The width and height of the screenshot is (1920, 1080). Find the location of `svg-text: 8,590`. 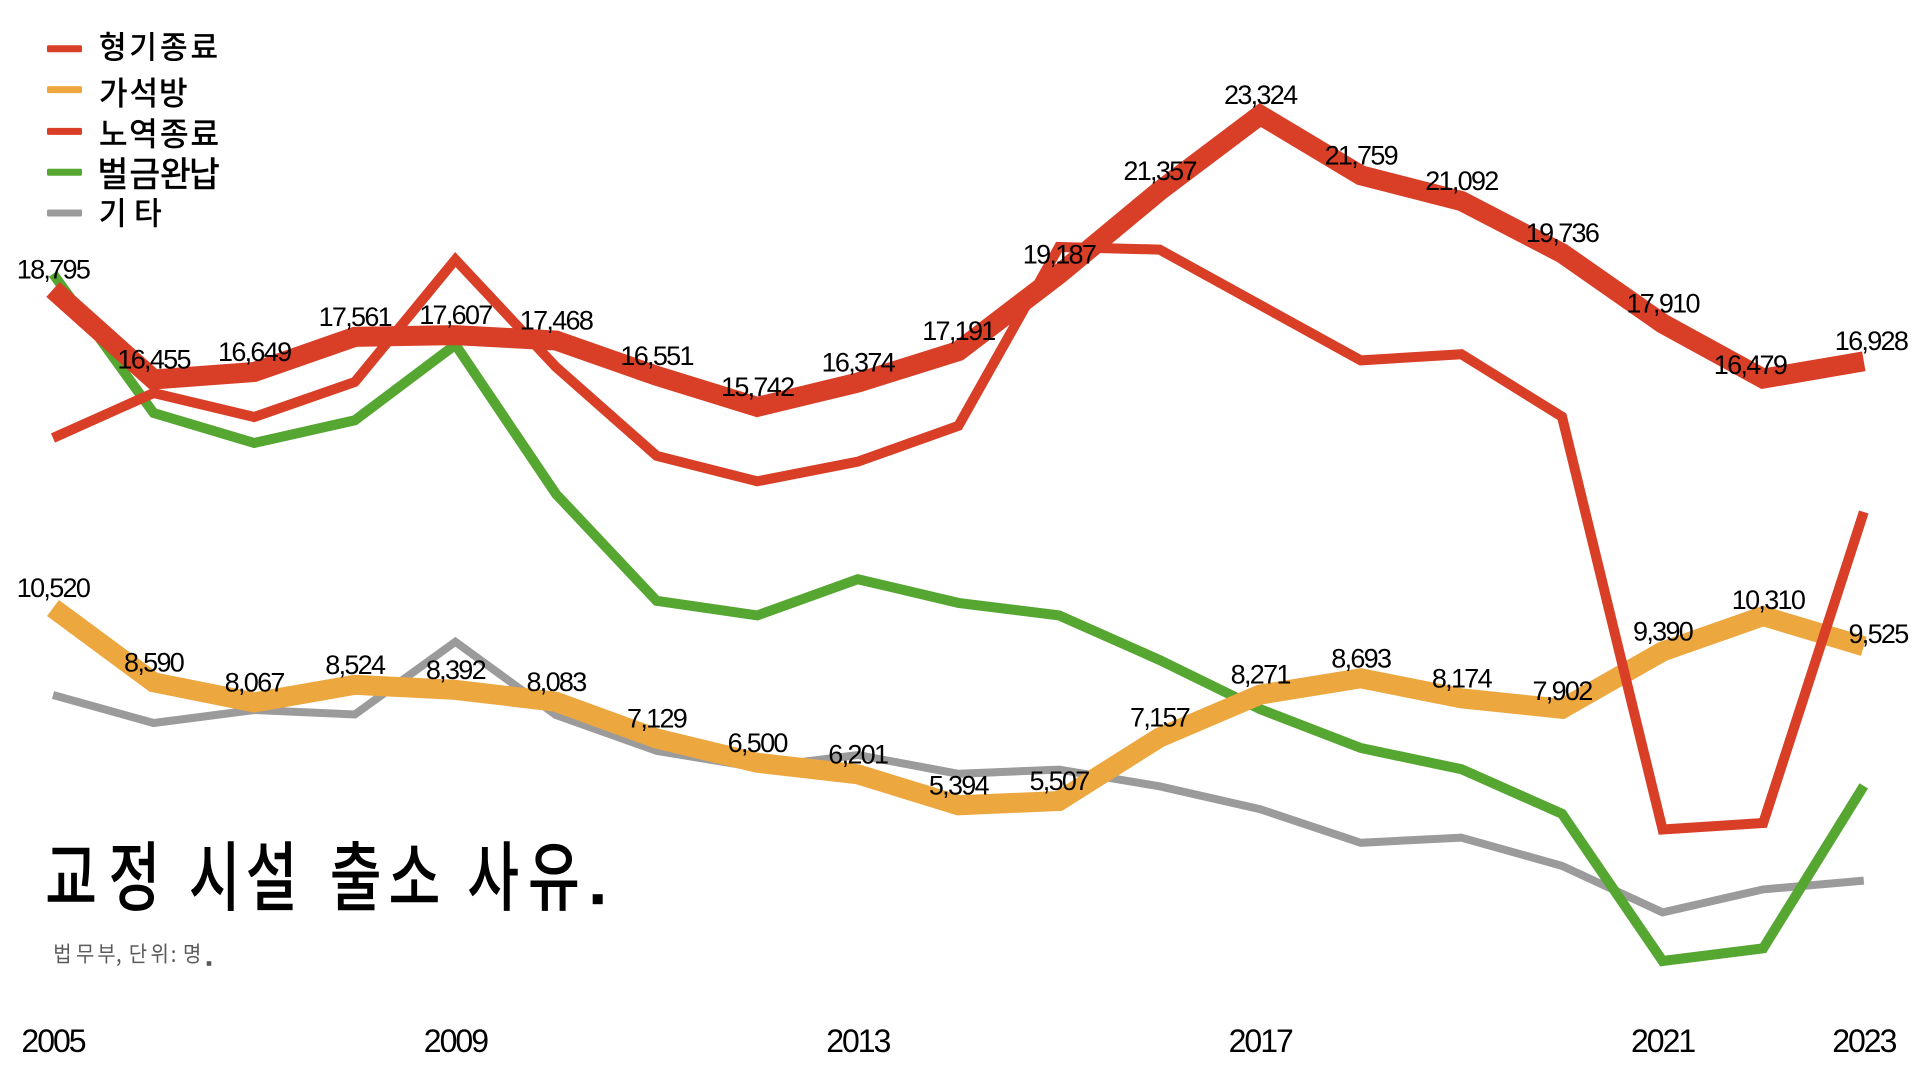

svg-text: 8,590 is located at coordinates (154, 662).